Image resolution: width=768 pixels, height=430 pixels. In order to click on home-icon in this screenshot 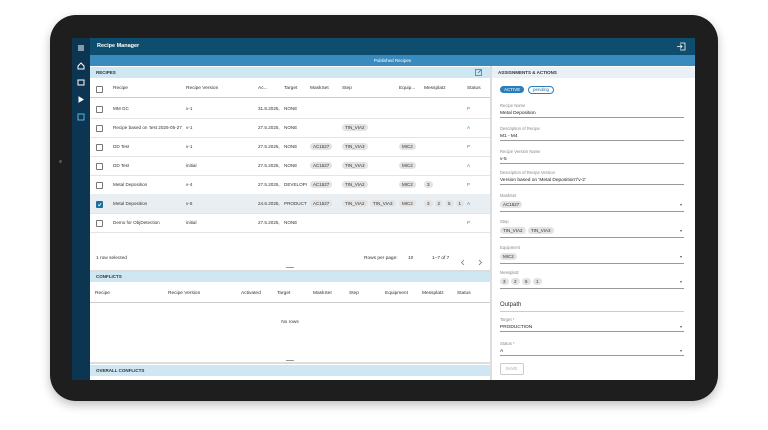, I will do `click(81, 66)`.